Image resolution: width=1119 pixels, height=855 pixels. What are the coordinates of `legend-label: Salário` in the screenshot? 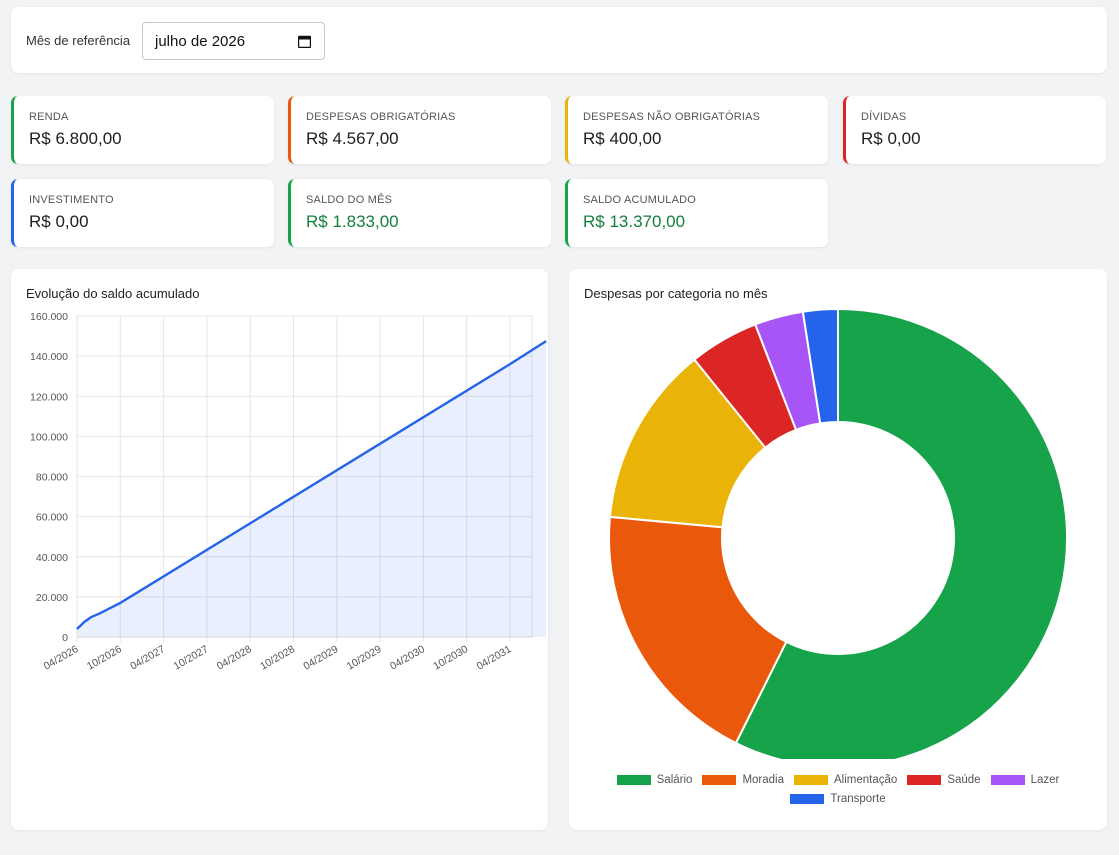 It's located at (674, 780).